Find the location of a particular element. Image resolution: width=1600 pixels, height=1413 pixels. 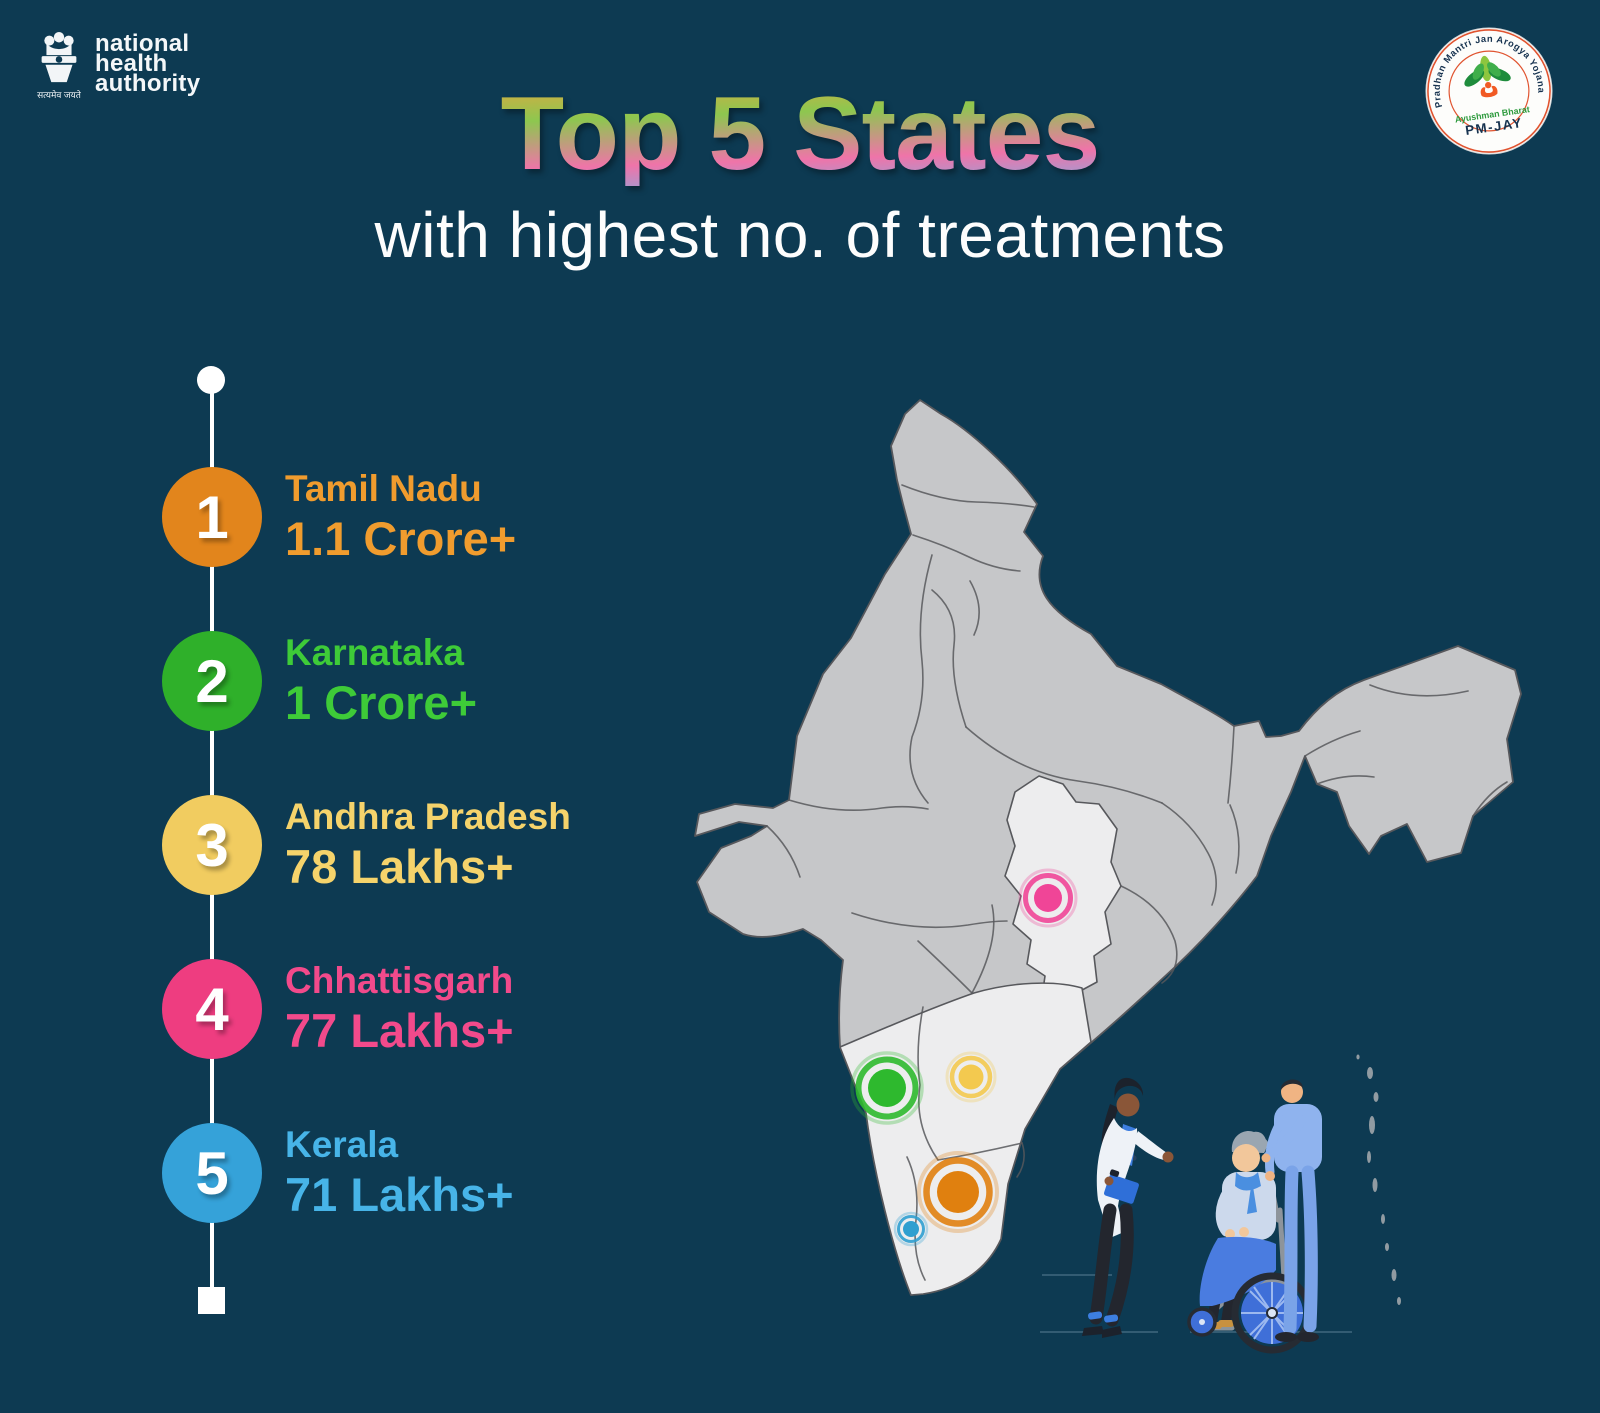

rank-text-1: Tamil Nadu 1.1 Crore+ is located at coordinates (401, 517).